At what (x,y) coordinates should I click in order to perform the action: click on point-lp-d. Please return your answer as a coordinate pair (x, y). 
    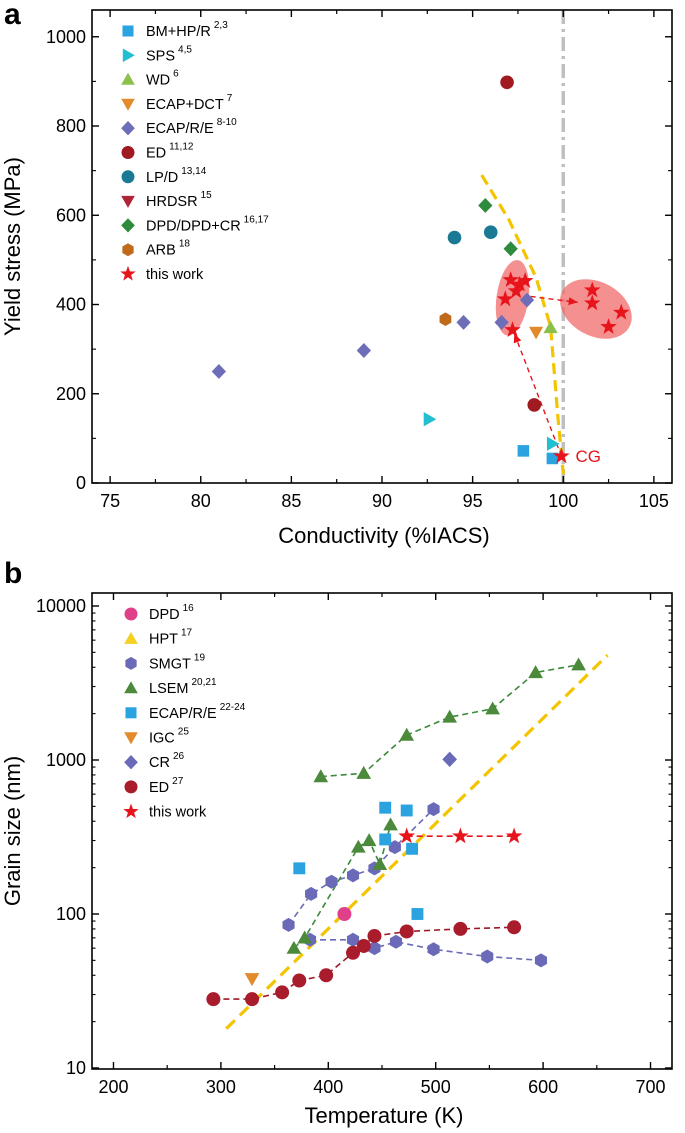
    Looking at the image, I should click on (454, 237).